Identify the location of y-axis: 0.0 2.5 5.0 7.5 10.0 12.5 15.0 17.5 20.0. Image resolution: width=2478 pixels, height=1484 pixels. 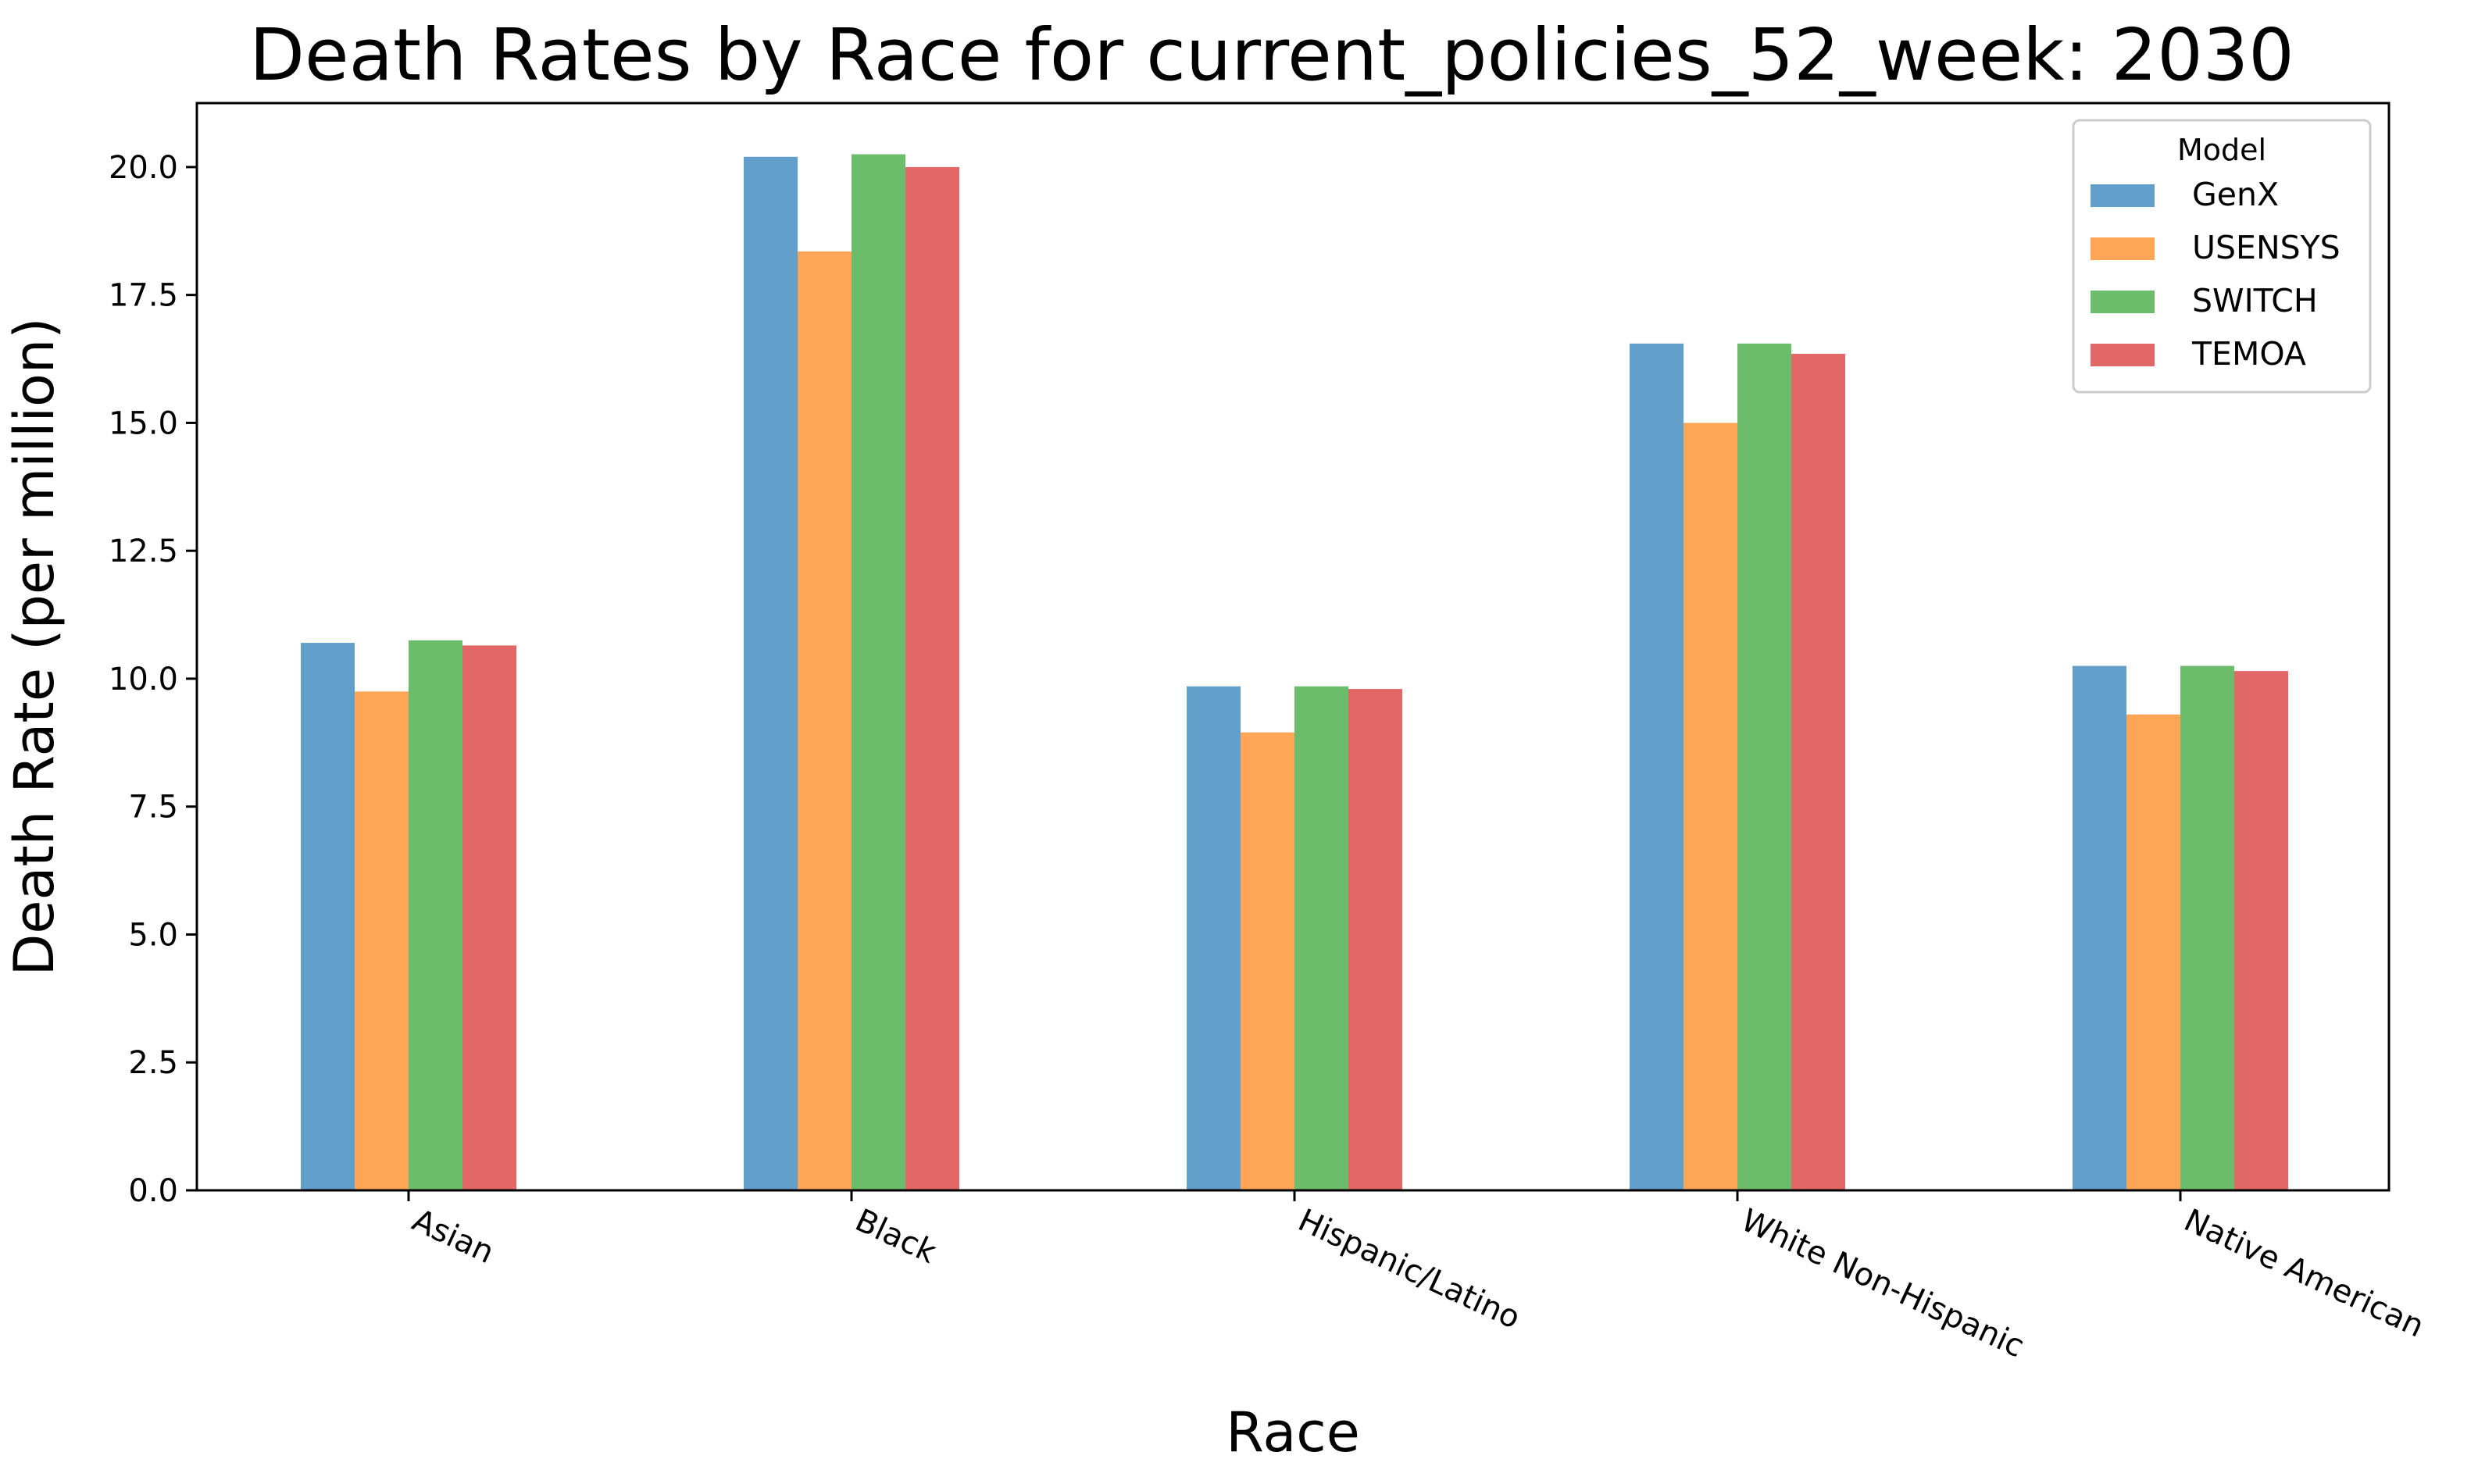
(153, 679).